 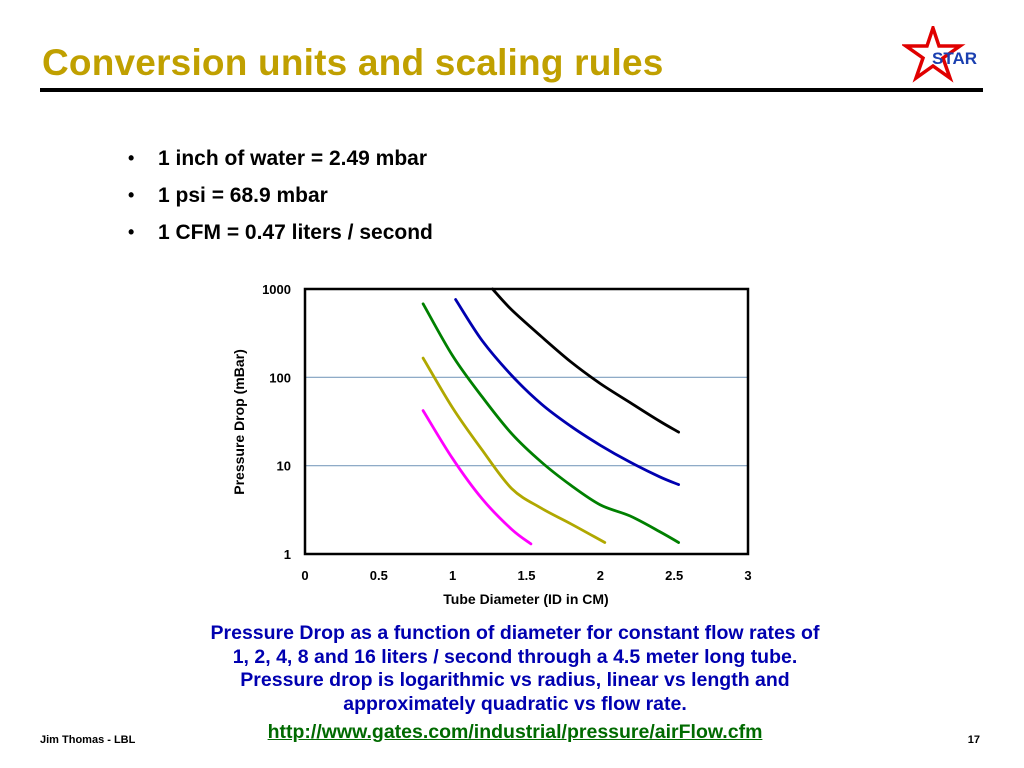 I want to click on bullet-text: 1 CFM = 0.47 liters / second, so click(x=295, y=232).